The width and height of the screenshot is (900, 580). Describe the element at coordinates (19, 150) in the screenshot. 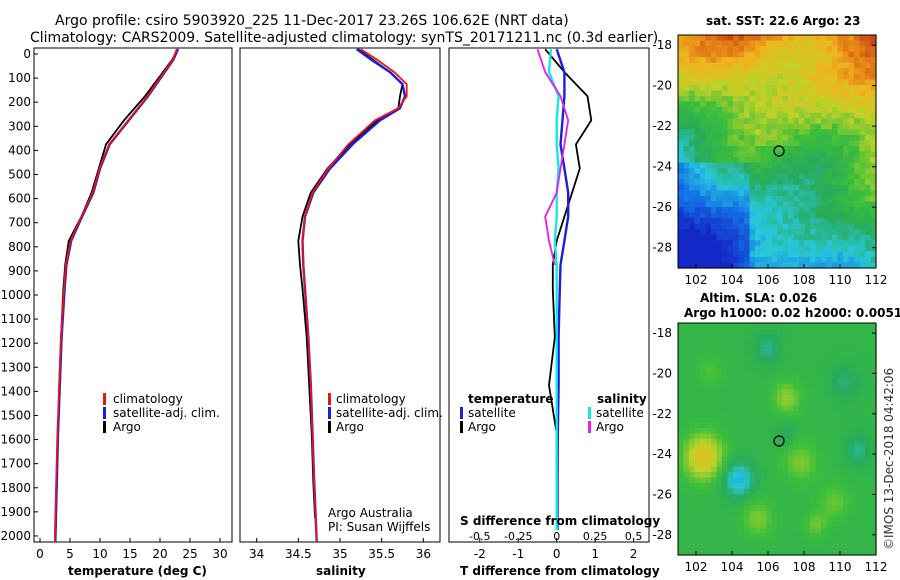

I see `ytick-label-400: 400` at that location.